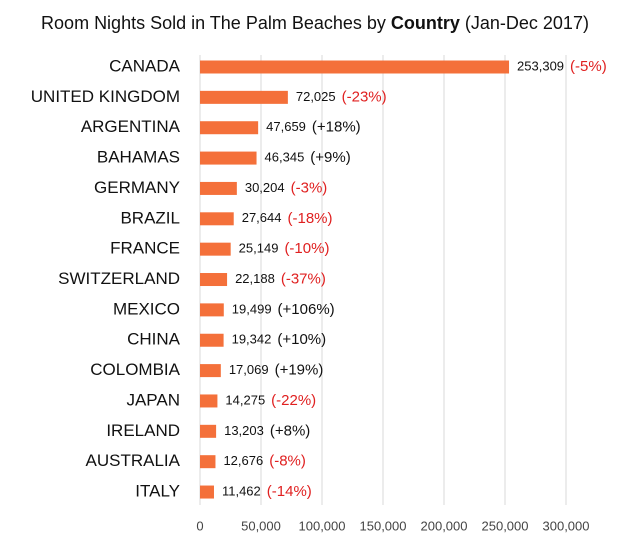 This screenshot has width=630, height=535. I want to click on value-label: 12,676, so click(243, 460).